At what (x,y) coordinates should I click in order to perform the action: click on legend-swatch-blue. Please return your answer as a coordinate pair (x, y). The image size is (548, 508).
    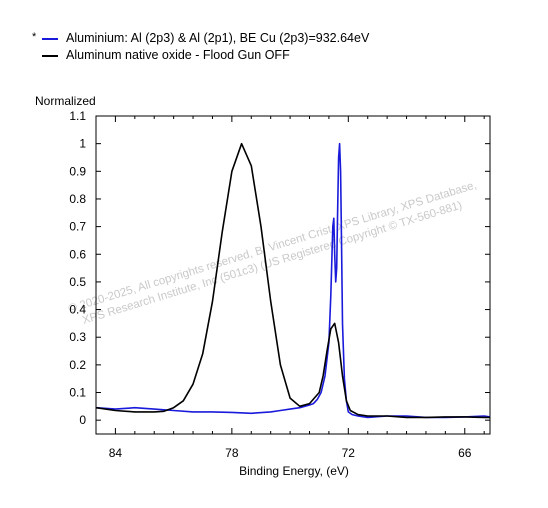
    Looking at the image, I should click on (50, 39).